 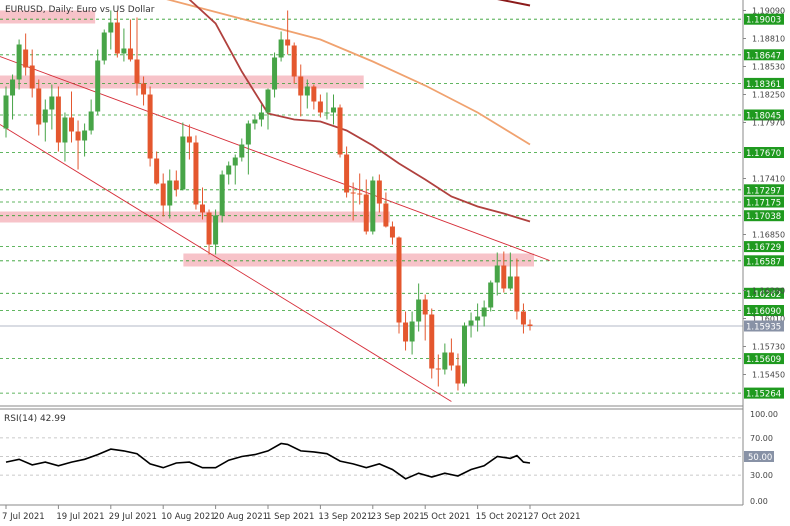 What do you see at coordinates (759, 501) in the screenshot?
I see `rsi-tick-label: 0.00` at bounding box center [759, 501].